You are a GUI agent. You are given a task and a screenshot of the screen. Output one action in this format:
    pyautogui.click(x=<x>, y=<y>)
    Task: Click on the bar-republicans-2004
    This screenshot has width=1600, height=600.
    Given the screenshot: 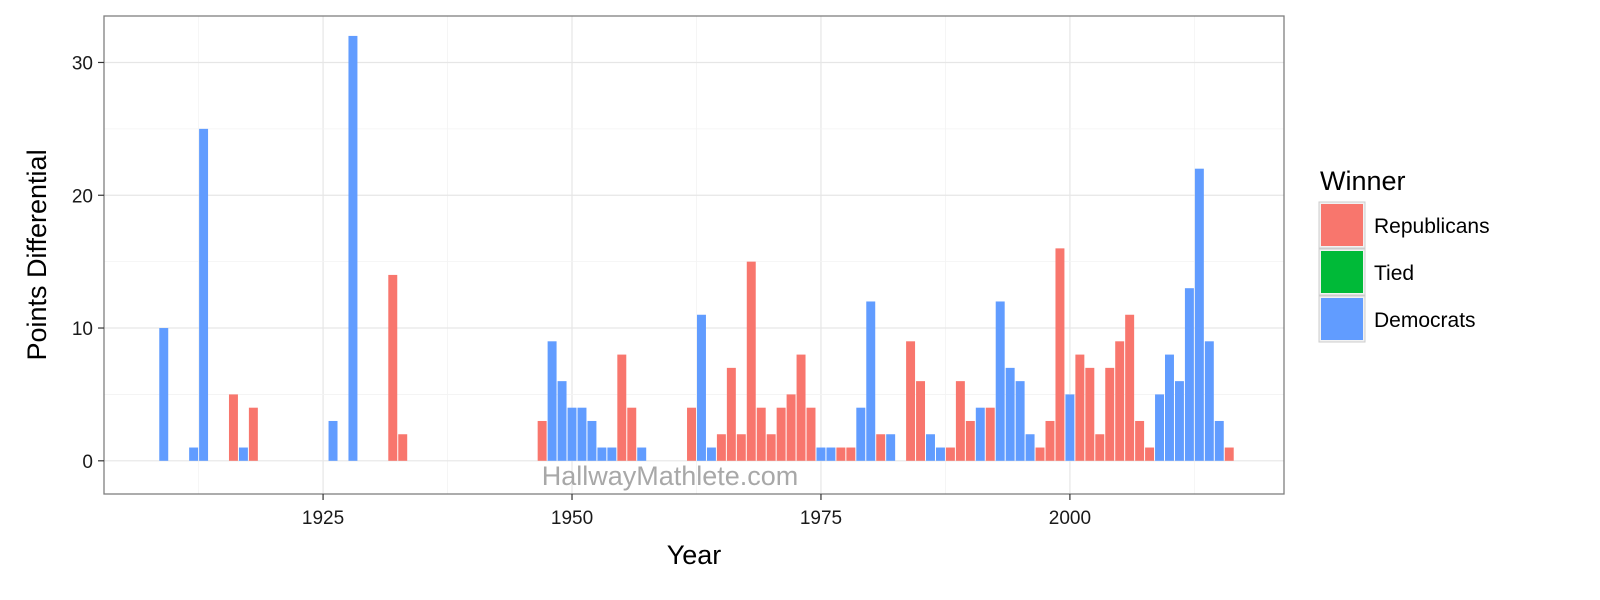 What is the action you would take?
    pyautogui.click(x=1110, y=414)
    